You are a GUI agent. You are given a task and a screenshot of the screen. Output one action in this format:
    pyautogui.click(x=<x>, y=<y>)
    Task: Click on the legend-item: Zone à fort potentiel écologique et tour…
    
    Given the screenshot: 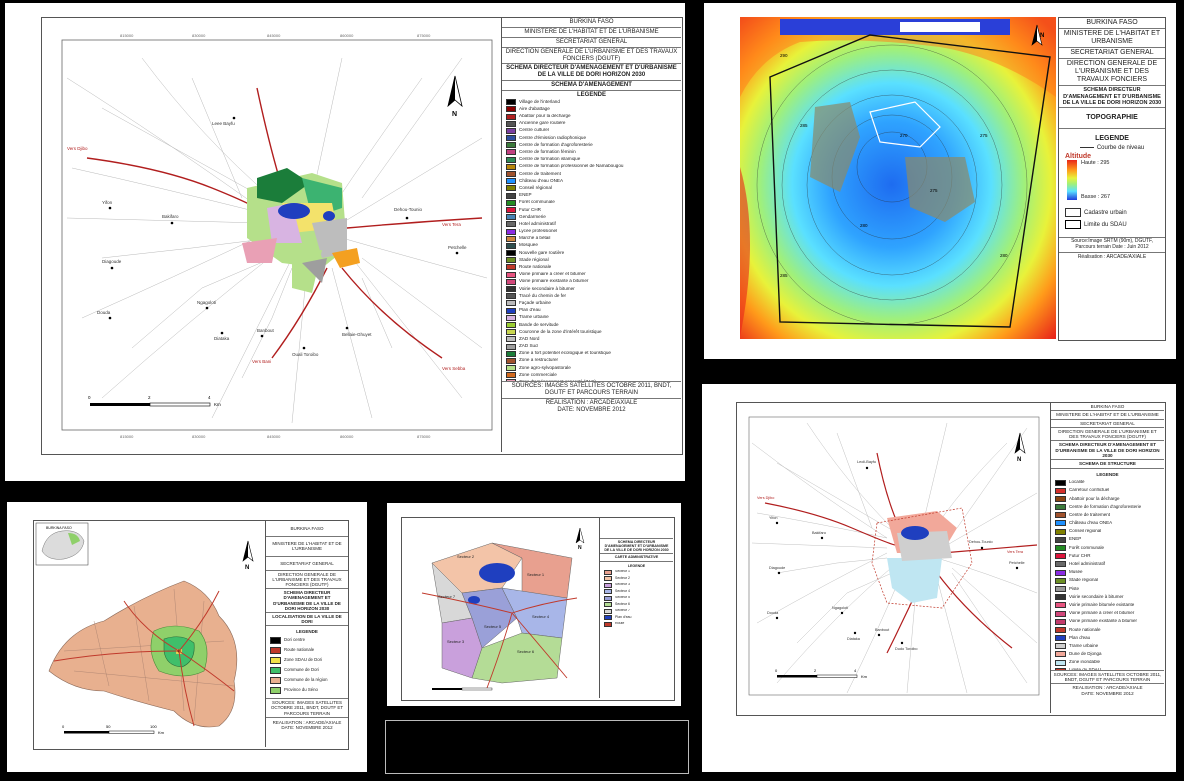 What is the action you would take?
    pyautogui.click(x=591, y=353)
    